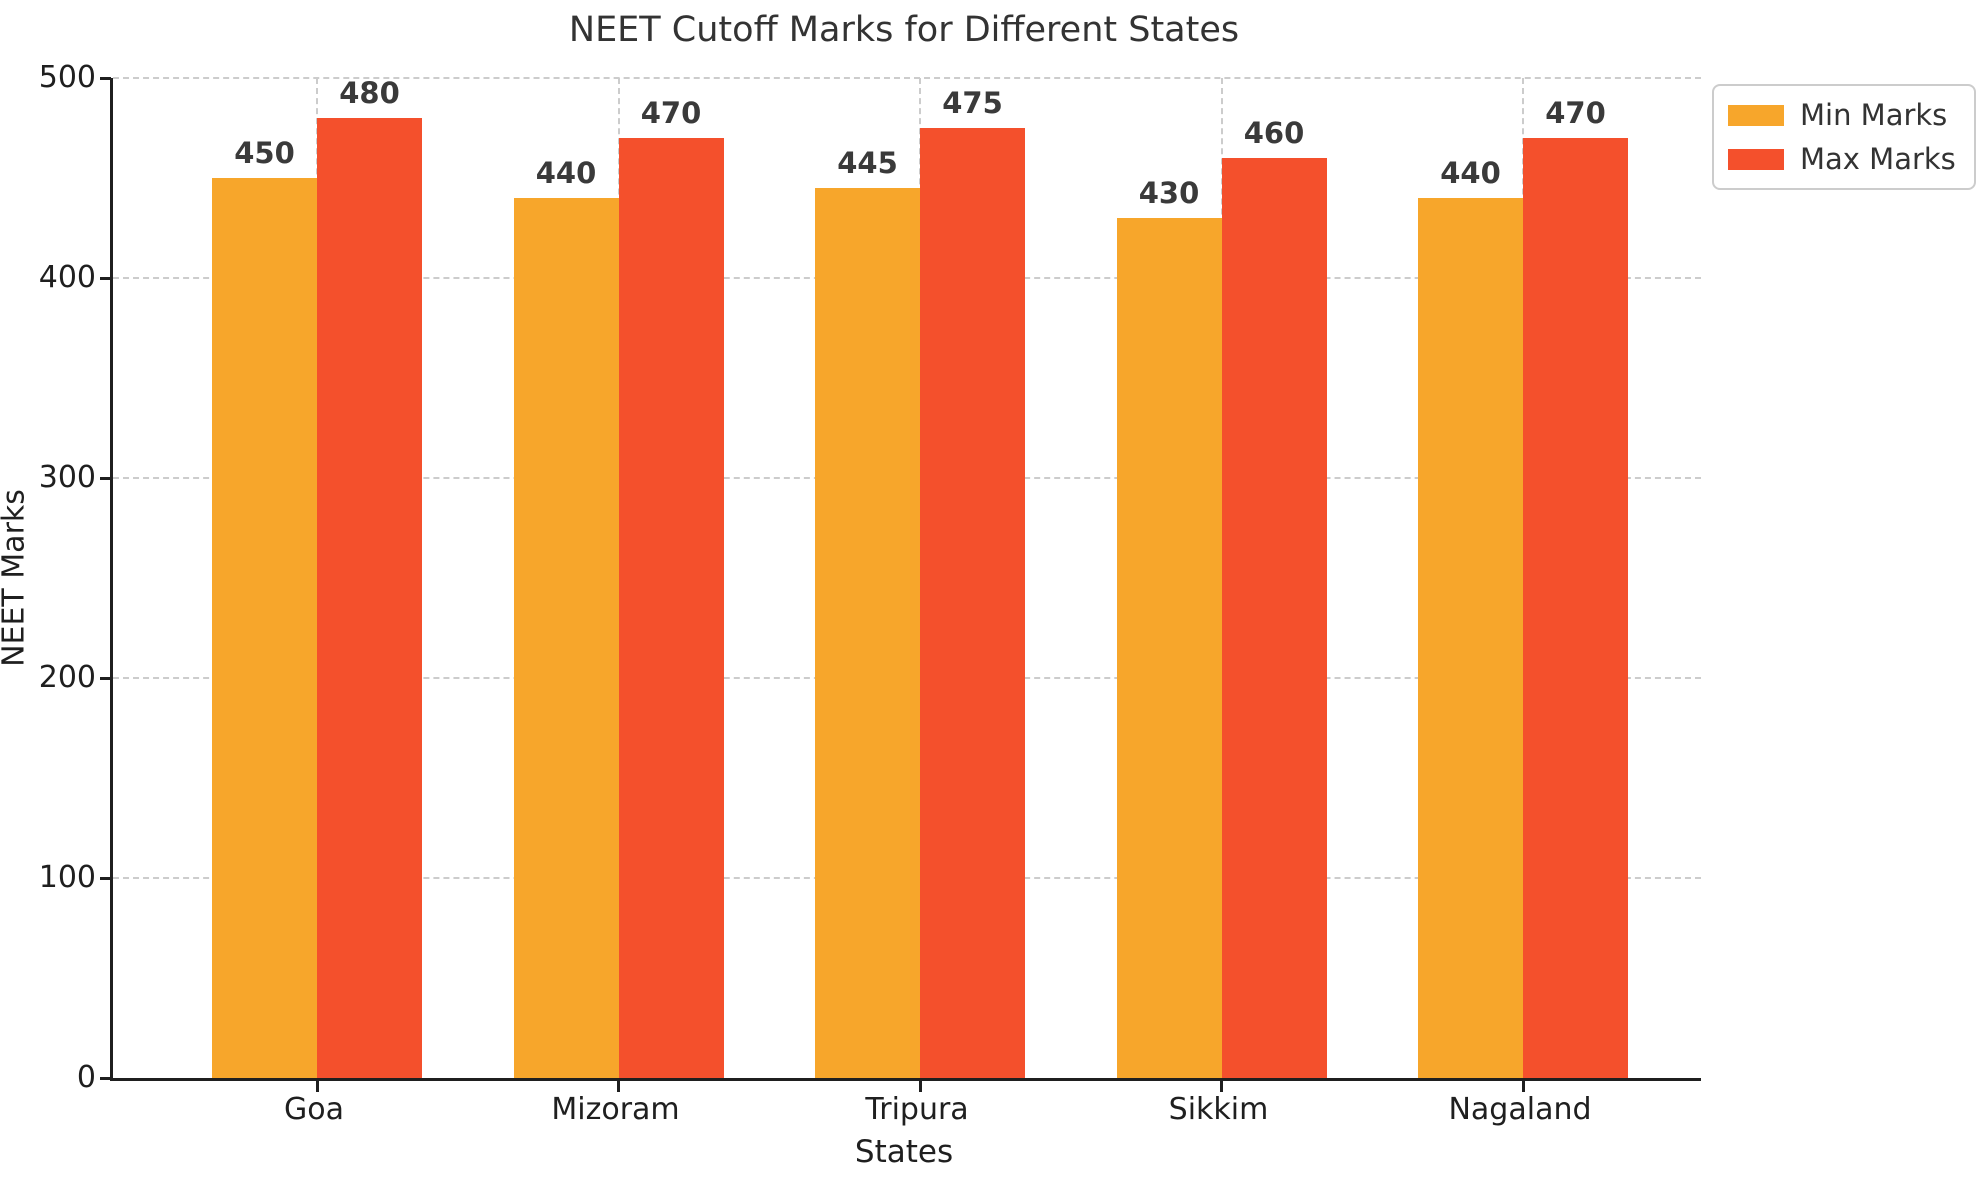 This screenshot has width=1980, height=1180. What do you see at coordinates (369, 93) in the screenshot?
I see `bar-value-label: 480` at bounding box center [369, 93].